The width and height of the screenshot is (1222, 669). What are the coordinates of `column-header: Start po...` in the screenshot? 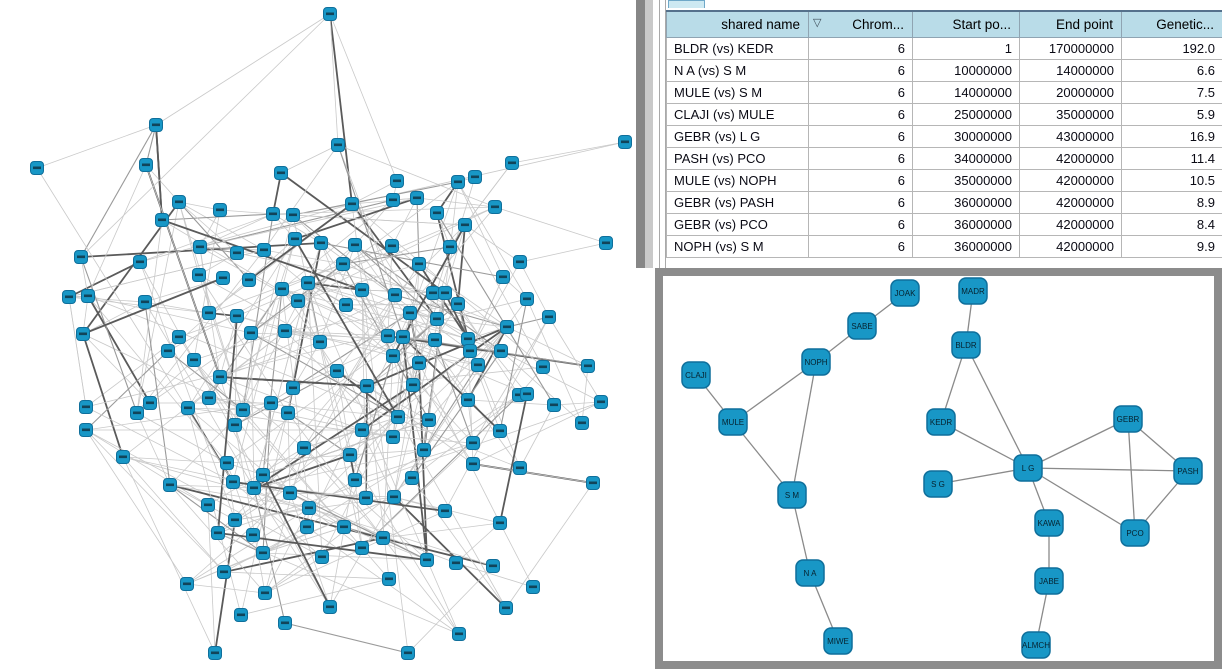 It's located at (966, 24).